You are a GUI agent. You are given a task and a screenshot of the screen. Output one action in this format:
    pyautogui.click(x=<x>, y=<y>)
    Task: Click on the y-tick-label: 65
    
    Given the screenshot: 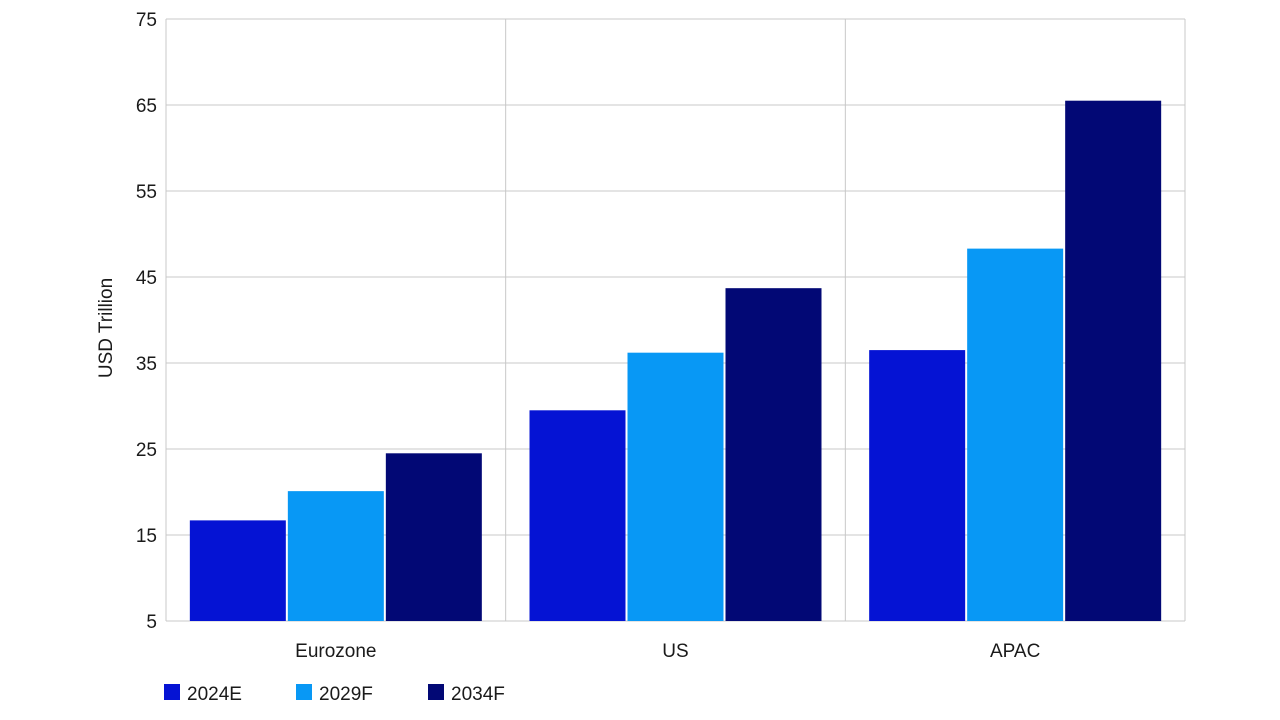 What is the action you would take?
    pyautogui.click(x=146, y=106)
    